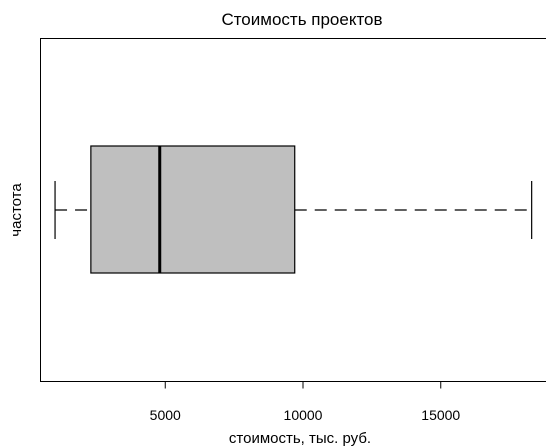  Describe the element at coordinates (300, 438) in the screenshot. I see `x-axis-label: стоимость, тыс. руб.` at that location.